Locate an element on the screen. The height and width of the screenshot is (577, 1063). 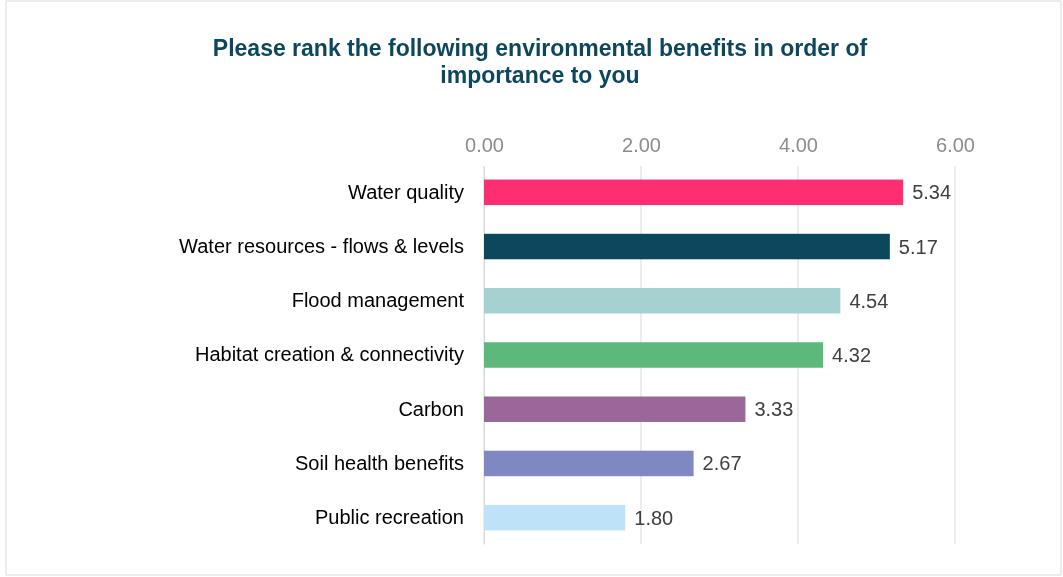
data-label: 5.34 is located at coordinates (932, 192).